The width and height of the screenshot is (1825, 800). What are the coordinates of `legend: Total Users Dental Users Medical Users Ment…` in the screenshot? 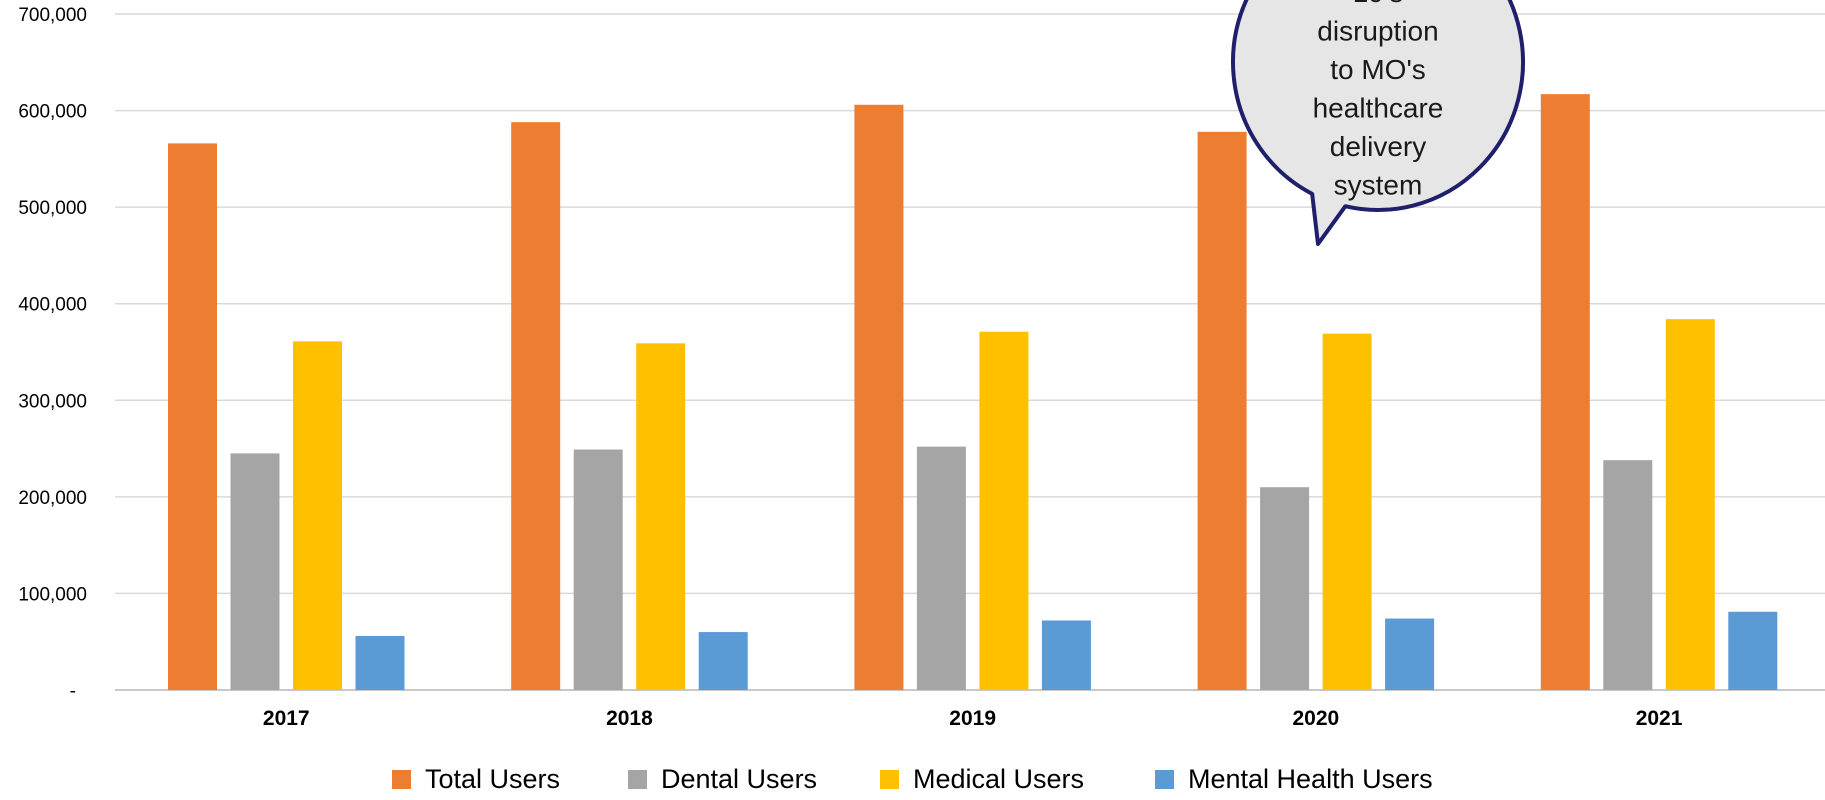 It's located at (912, 779).